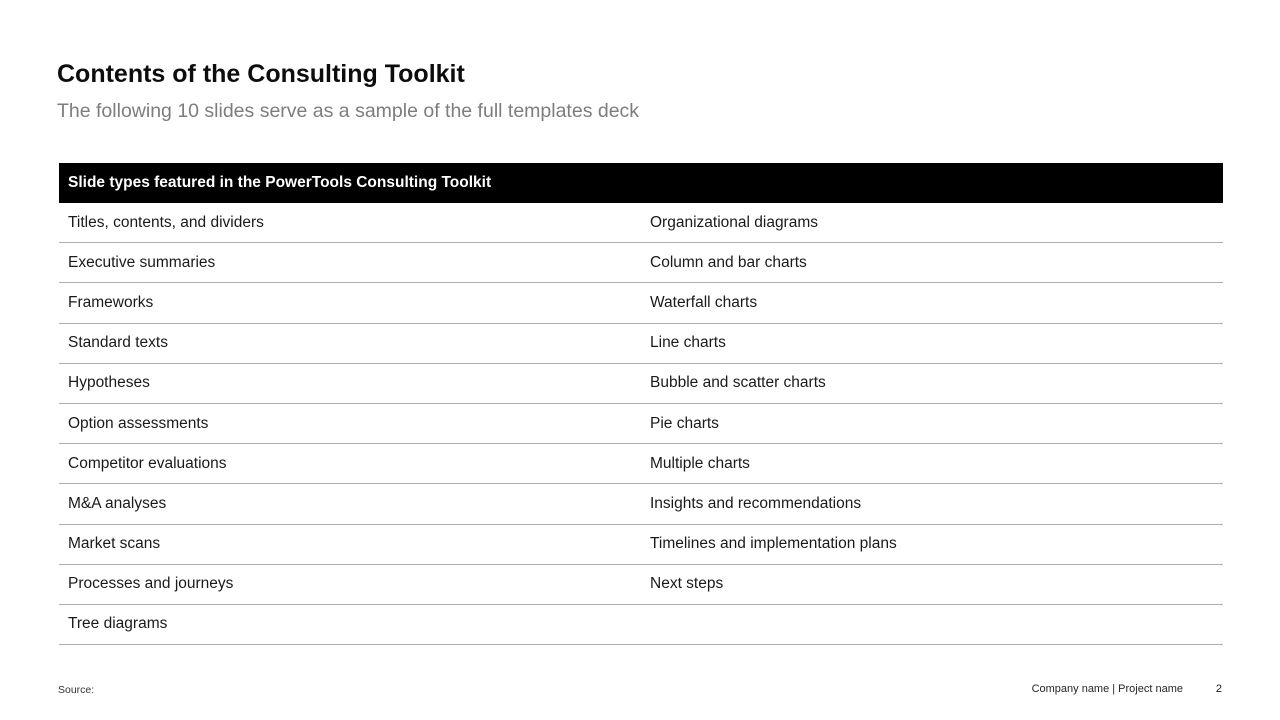  What do you see at coordinates (350, 545) in the screenshot?
I see `table-cell-left-9: Market scans` at bounding box center [350, 545].